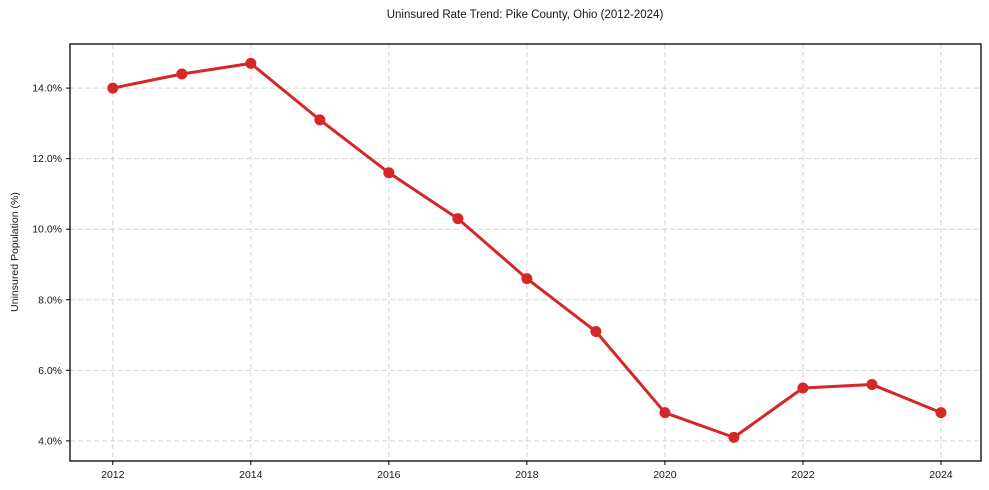 The width and height of the screenshot is (989, 490). I want to click on y-tick-label: 6.0%, so click(50, 371).